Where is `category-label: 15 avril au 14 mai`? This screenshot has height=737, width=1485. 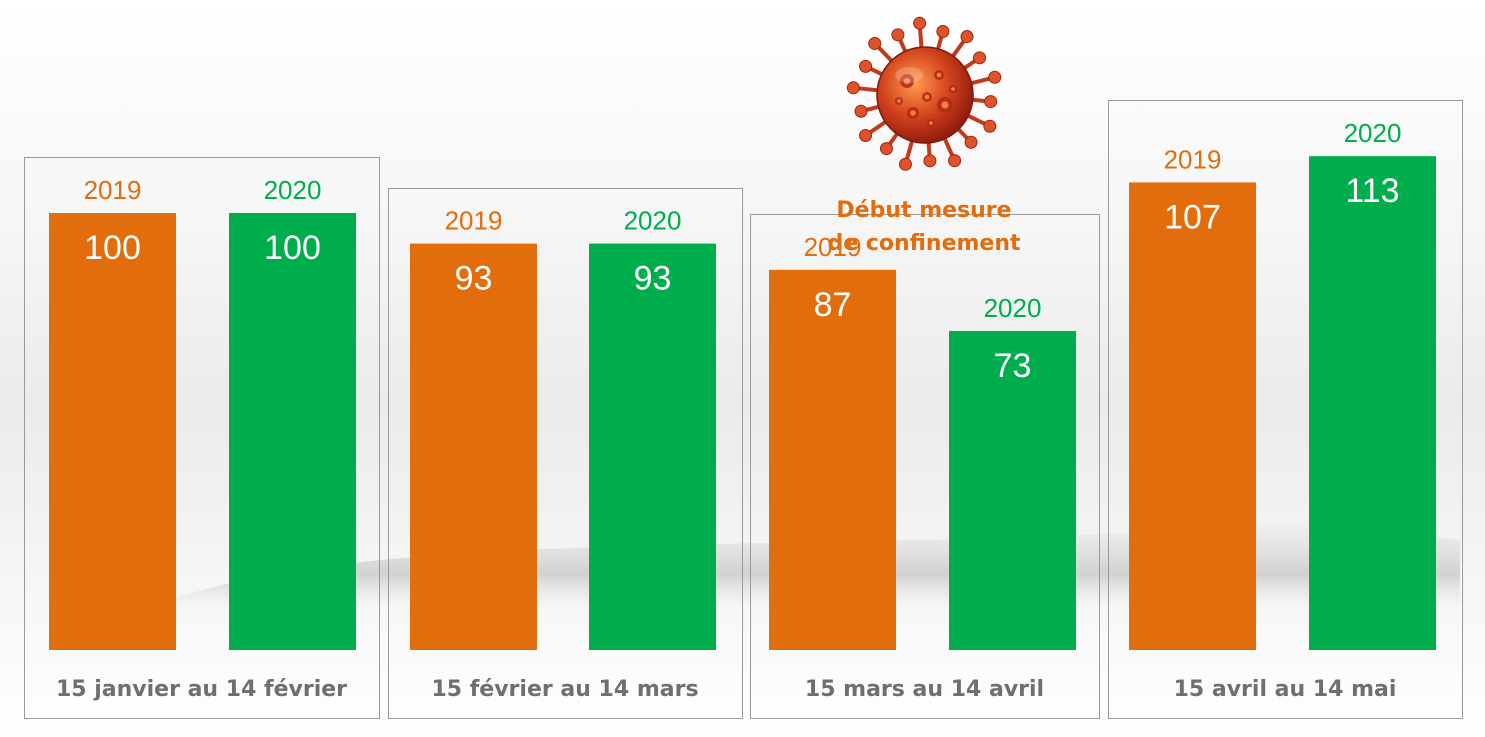
category-label: 15 avril au 14 mai is located at coordinates (1285, 689).